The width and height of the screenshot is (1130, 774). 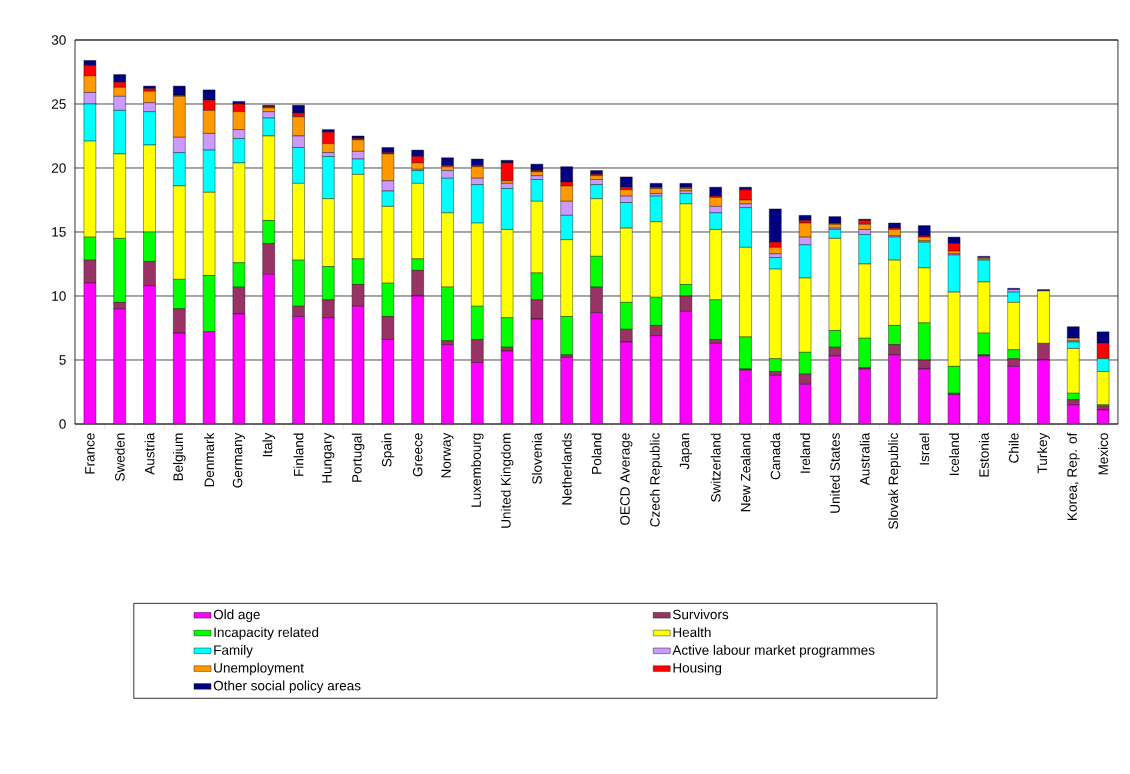 What do you see at coordinates (685, 451) in the screenshot?
I see `x-tick-label: Japan` at bounding box center [685, 451].